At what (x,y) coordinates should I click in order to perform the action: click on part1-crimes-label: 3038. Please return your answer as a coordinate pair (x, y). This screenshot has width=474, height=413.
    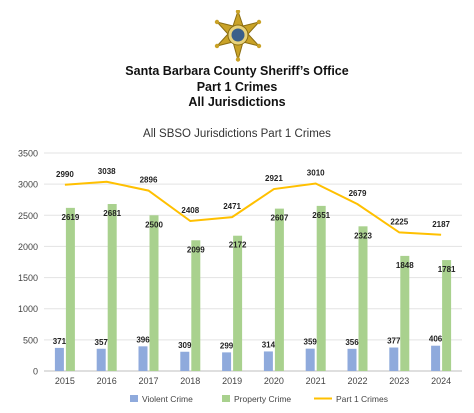
    Looking at the image, I should click on (107, 171).